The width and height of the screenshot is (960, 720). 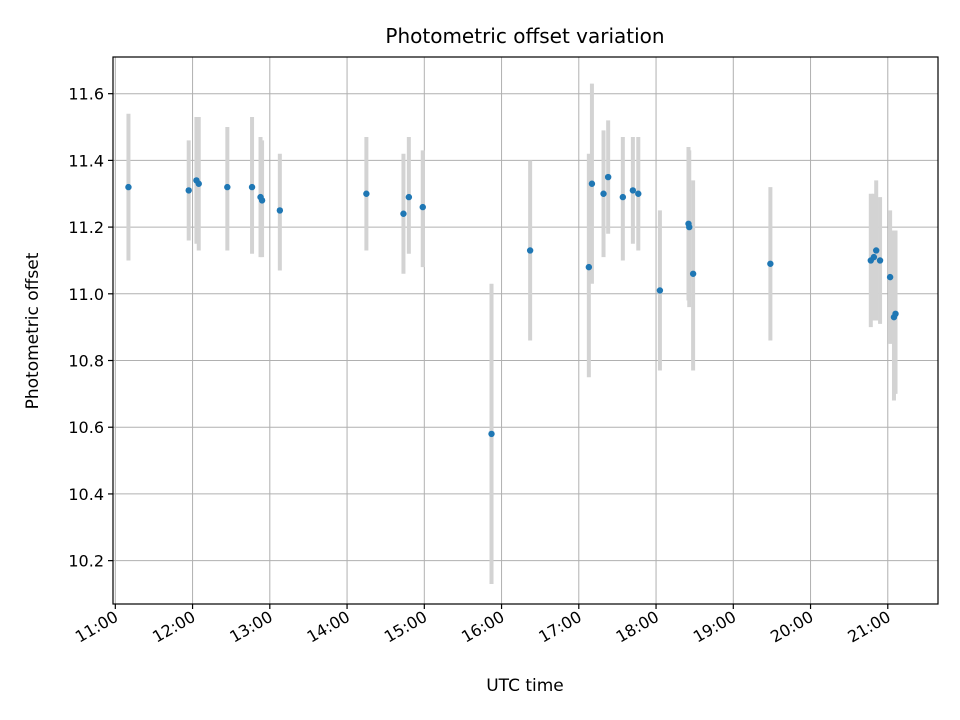 I want to click on x-tick-label: 20:00, so click(x=791, y=627).